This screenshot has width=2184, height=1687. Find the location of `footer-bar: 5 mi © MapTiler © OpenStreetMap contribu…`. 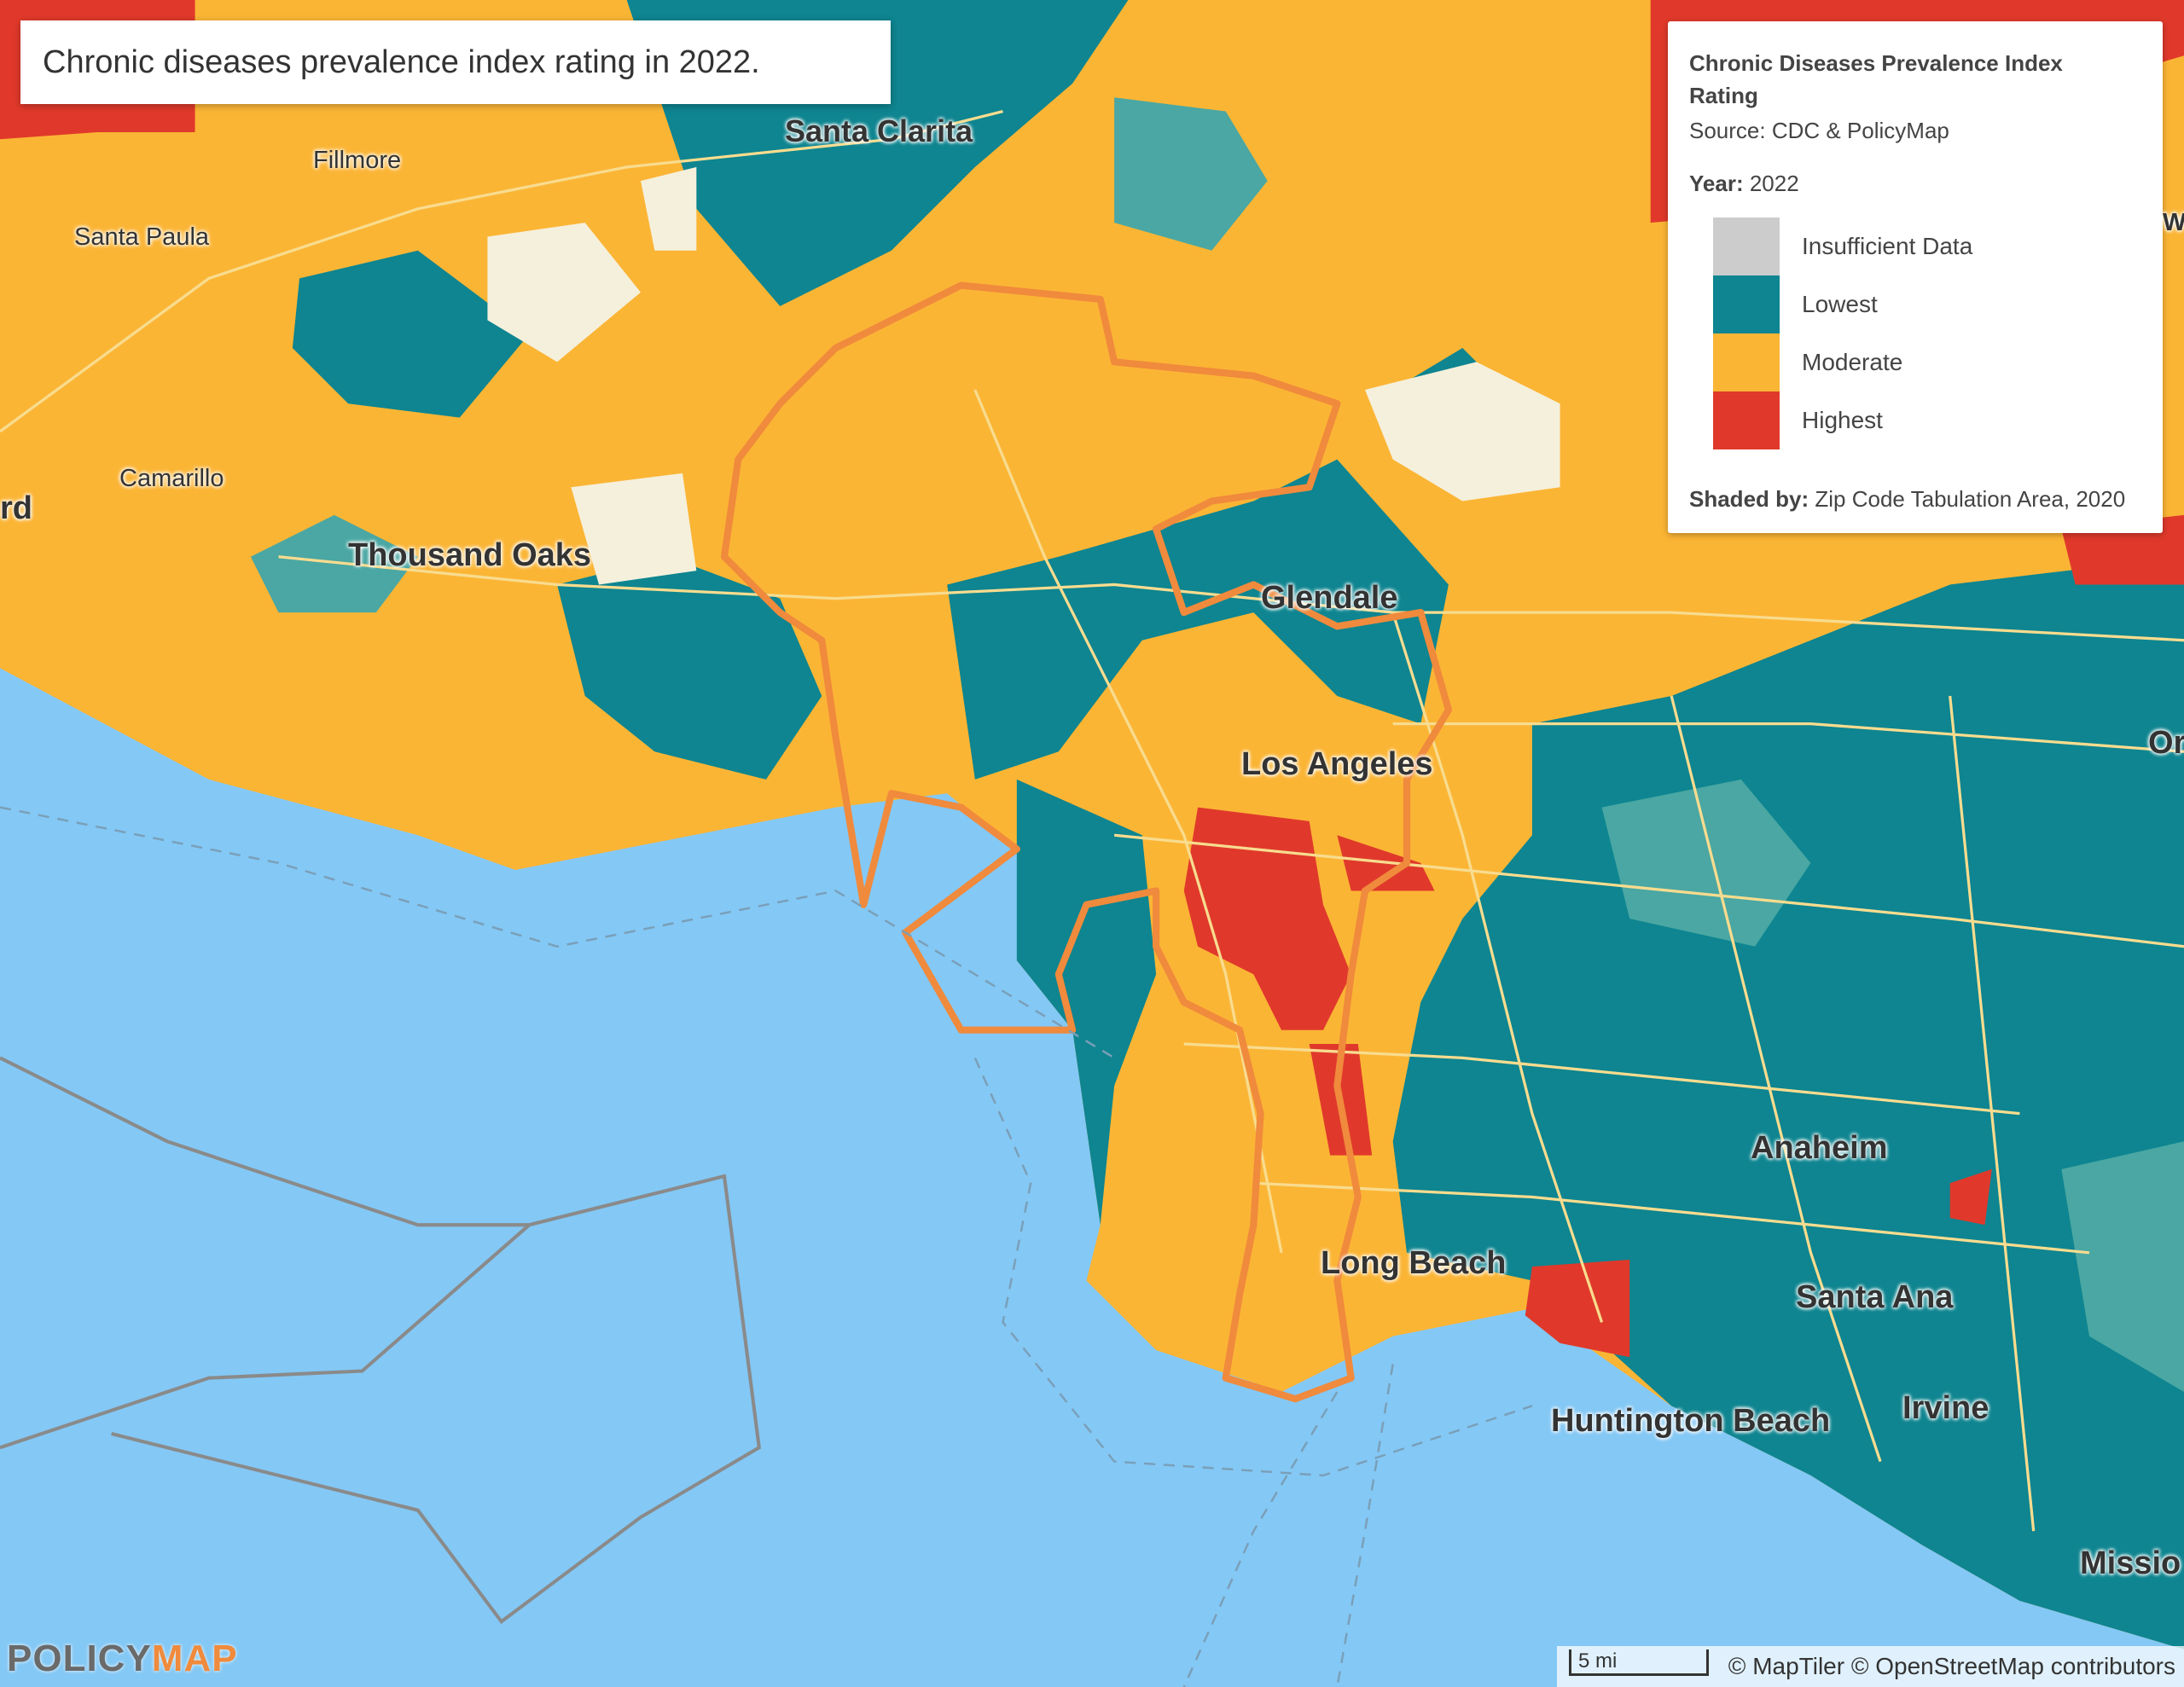

footer-bar: 5 mi © MapTiler © OpenStreetMap contribu… is located at coordinates (1870, 1667).